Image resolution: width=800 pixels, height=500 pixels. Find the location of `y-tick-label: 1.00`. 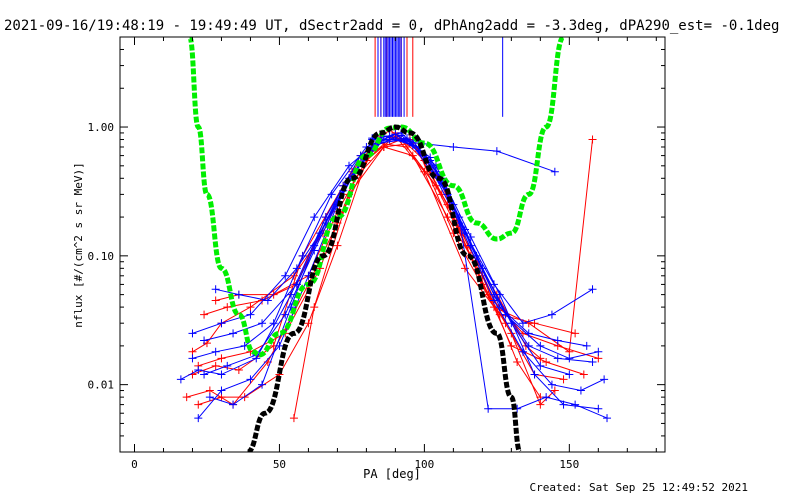

y-tick-label: 1.00 is located at coordinates (101, 127).